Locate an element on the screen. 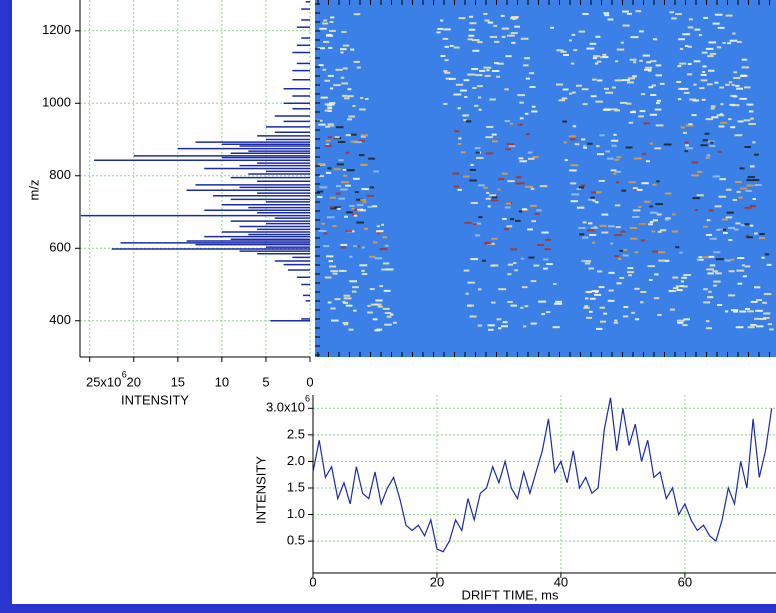  y-tick-label: 1000 is located at coordinates (56, 102).